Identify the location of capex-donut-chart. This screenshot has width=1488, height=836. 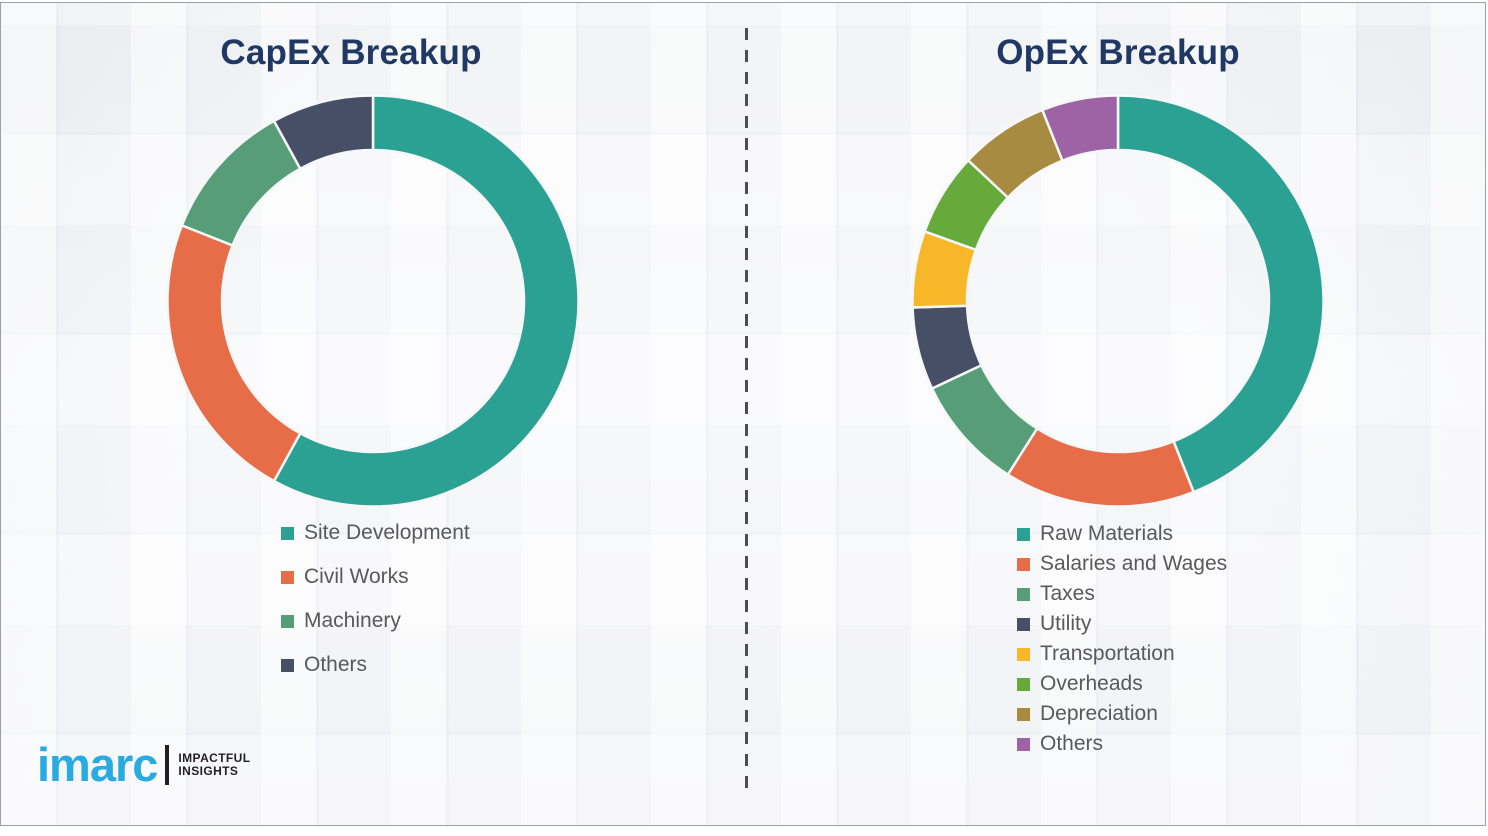
(373, 301).